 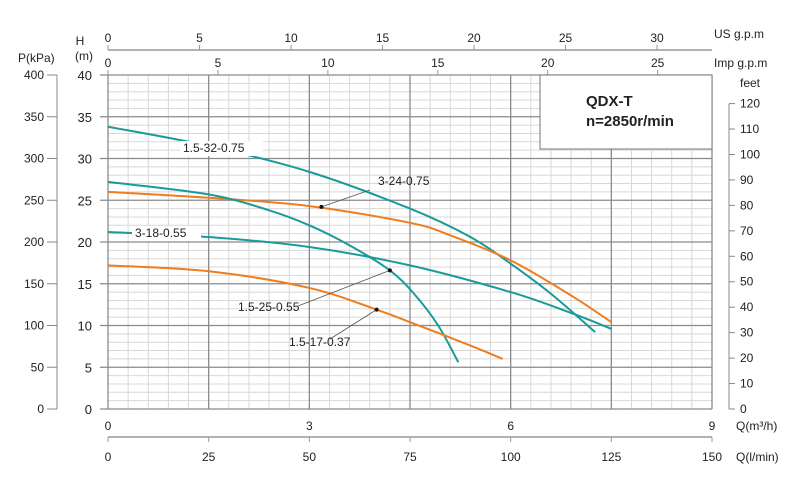 What do you see at coordinates (34, 75) in the screenshot?
I see `p-tick-label: 400` at bounding box center [34, 75].